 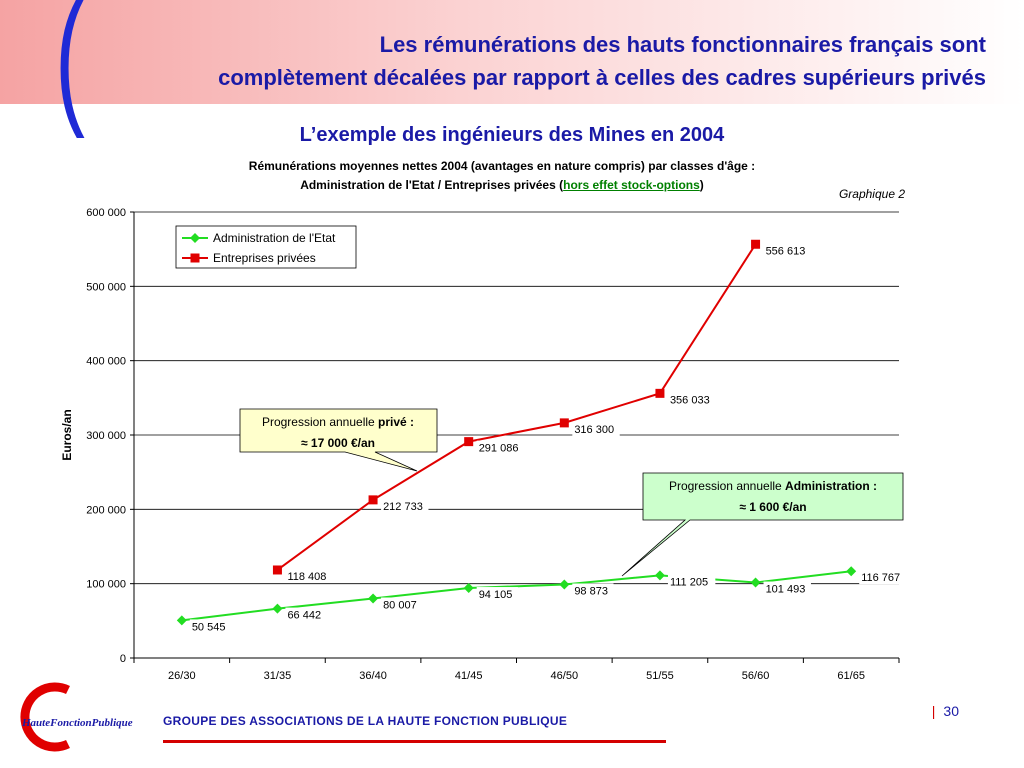 What do you see at coordinates (70, 69) in the screenshot?
I see `bracket-decoration: (` at bounding box center [70, 69].